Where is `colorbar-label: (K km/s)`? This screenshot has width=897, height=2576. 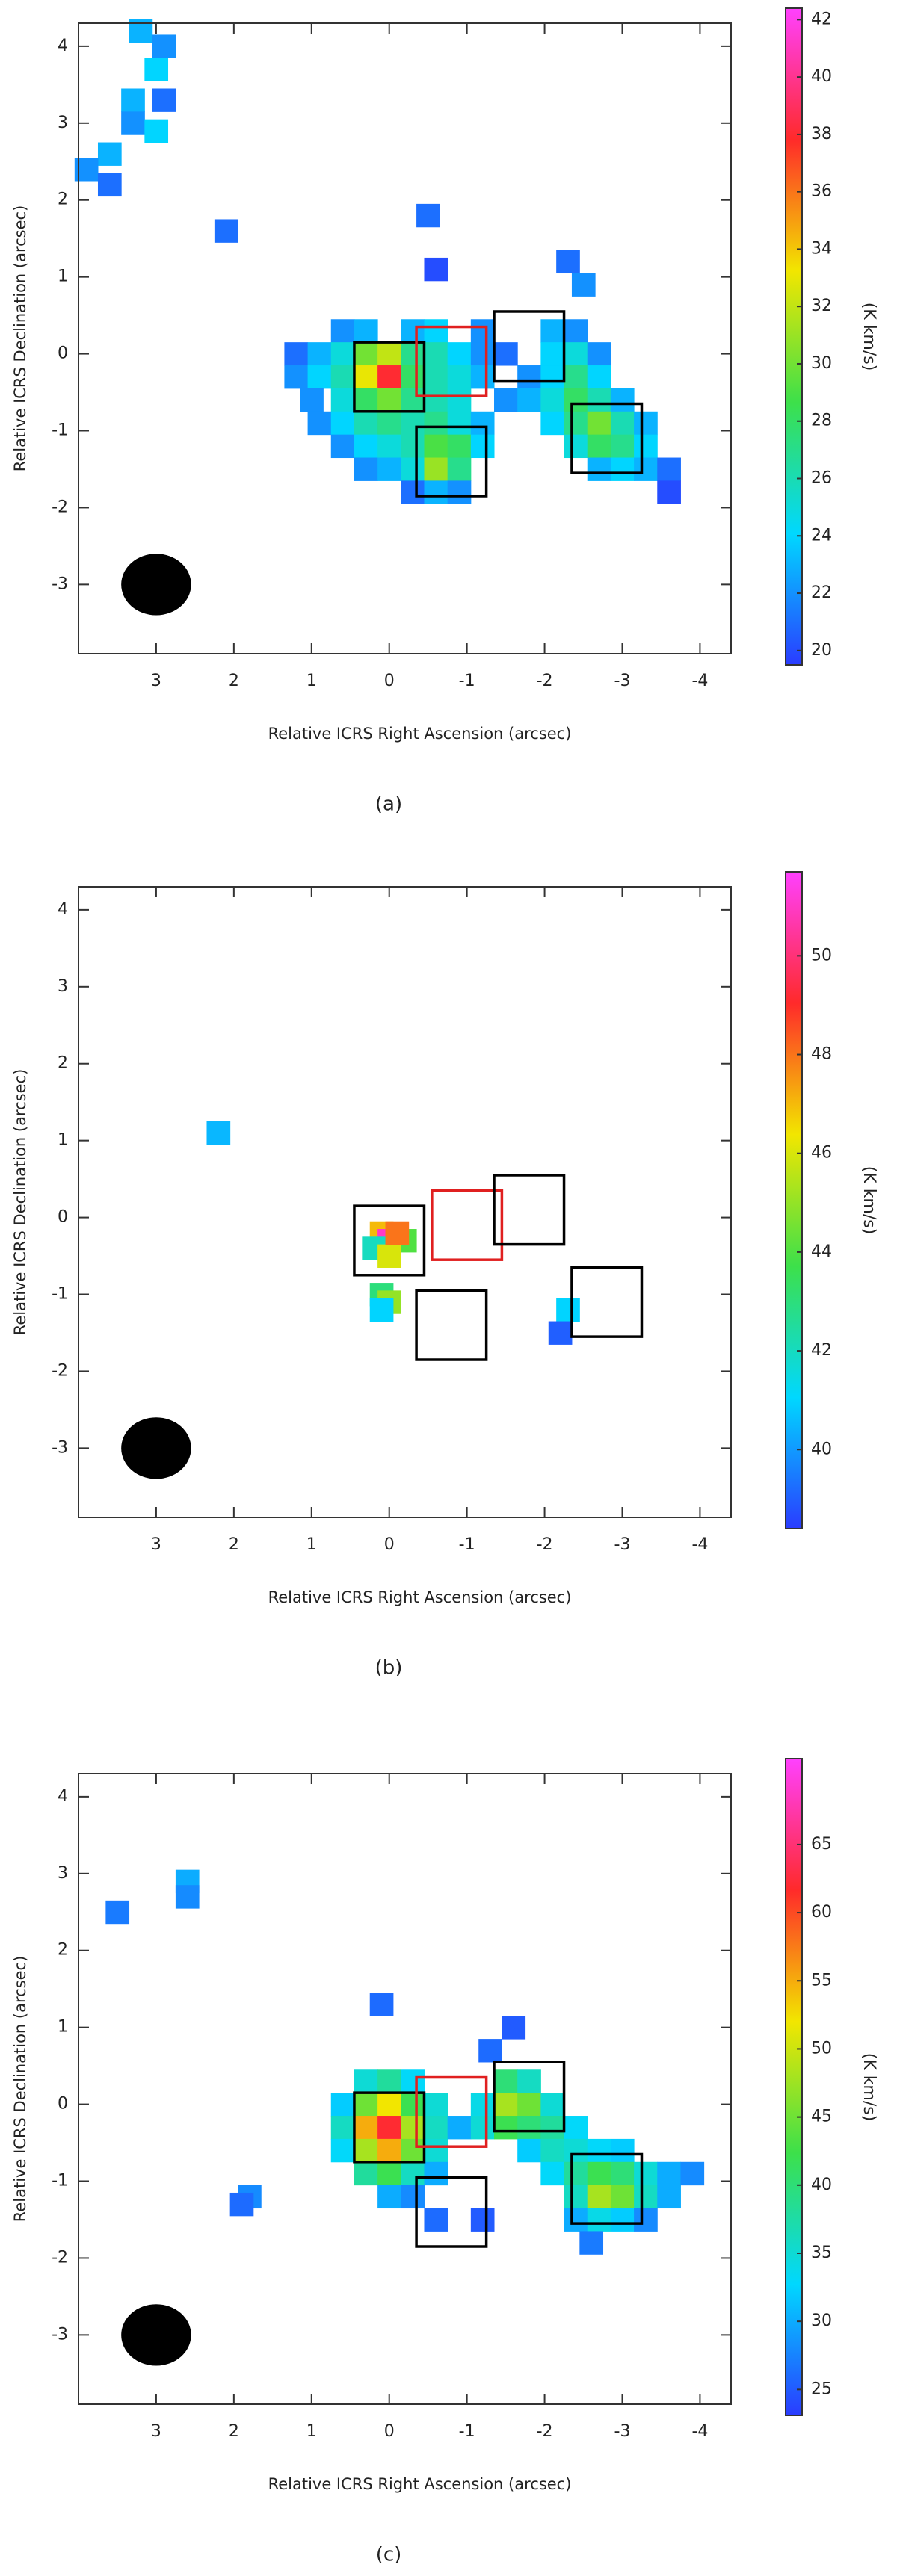
colorbar-label: (K km/s) is located at coordinates (869, 337).